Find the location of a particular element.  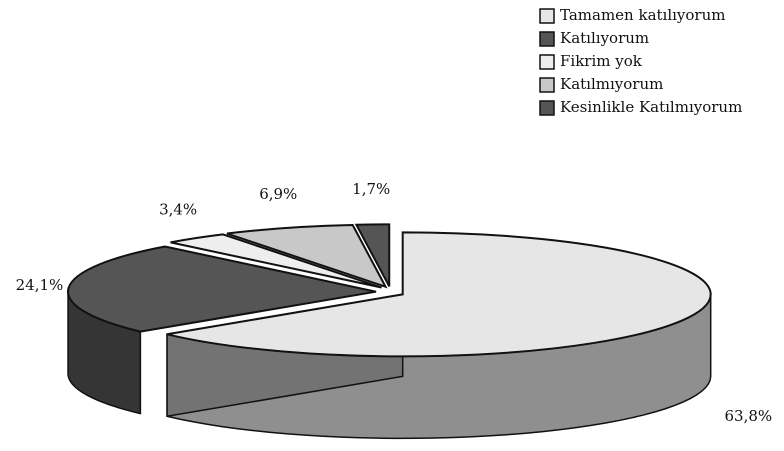

data-label: 1,7% is located at coordinates (371, 189).